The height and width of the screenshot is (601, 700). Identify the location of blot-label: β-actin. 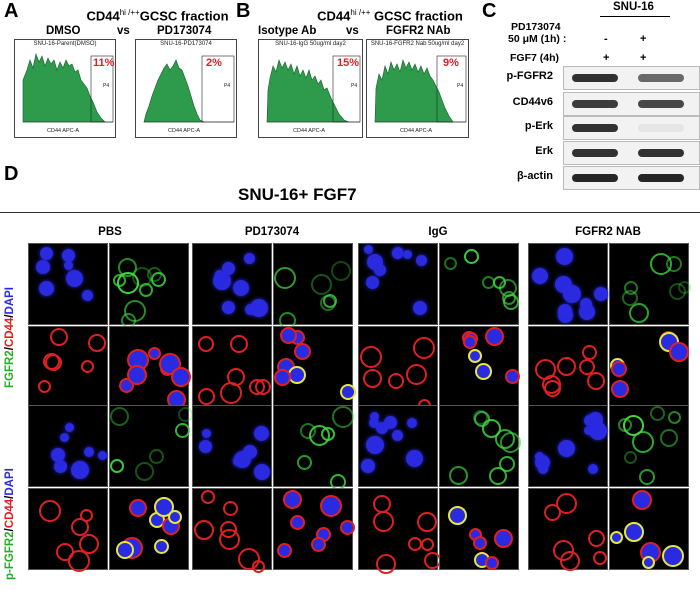
(534, 176).